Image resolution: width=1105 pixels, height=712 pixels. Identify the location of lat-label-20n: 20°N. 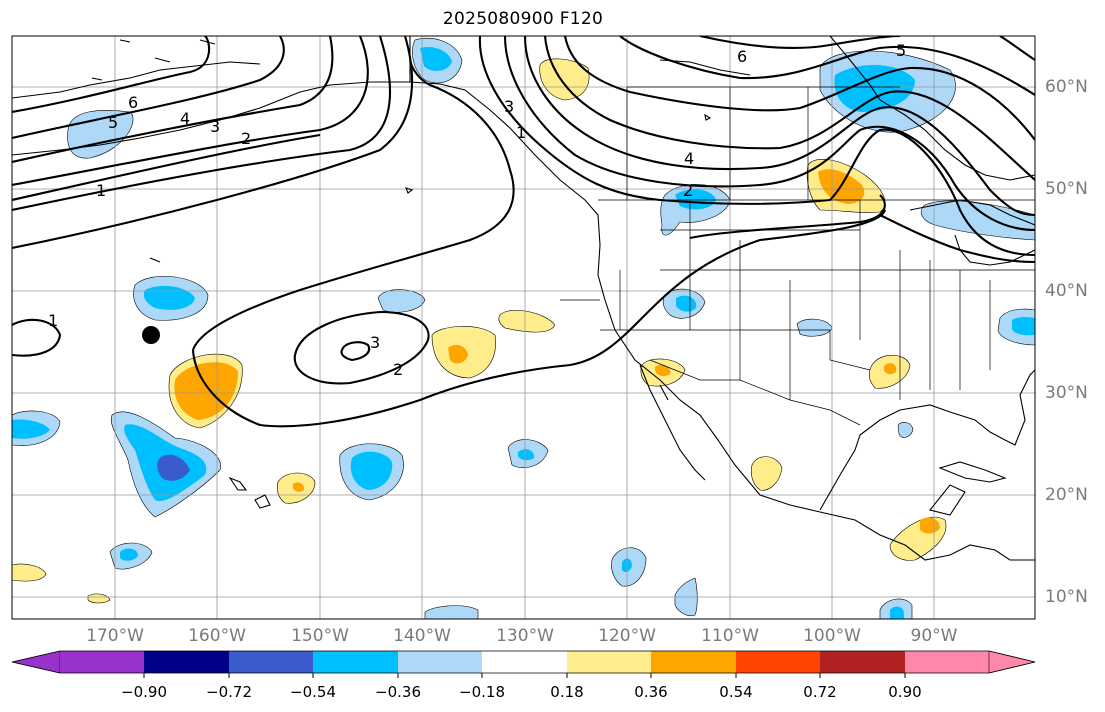
(1066, 495).